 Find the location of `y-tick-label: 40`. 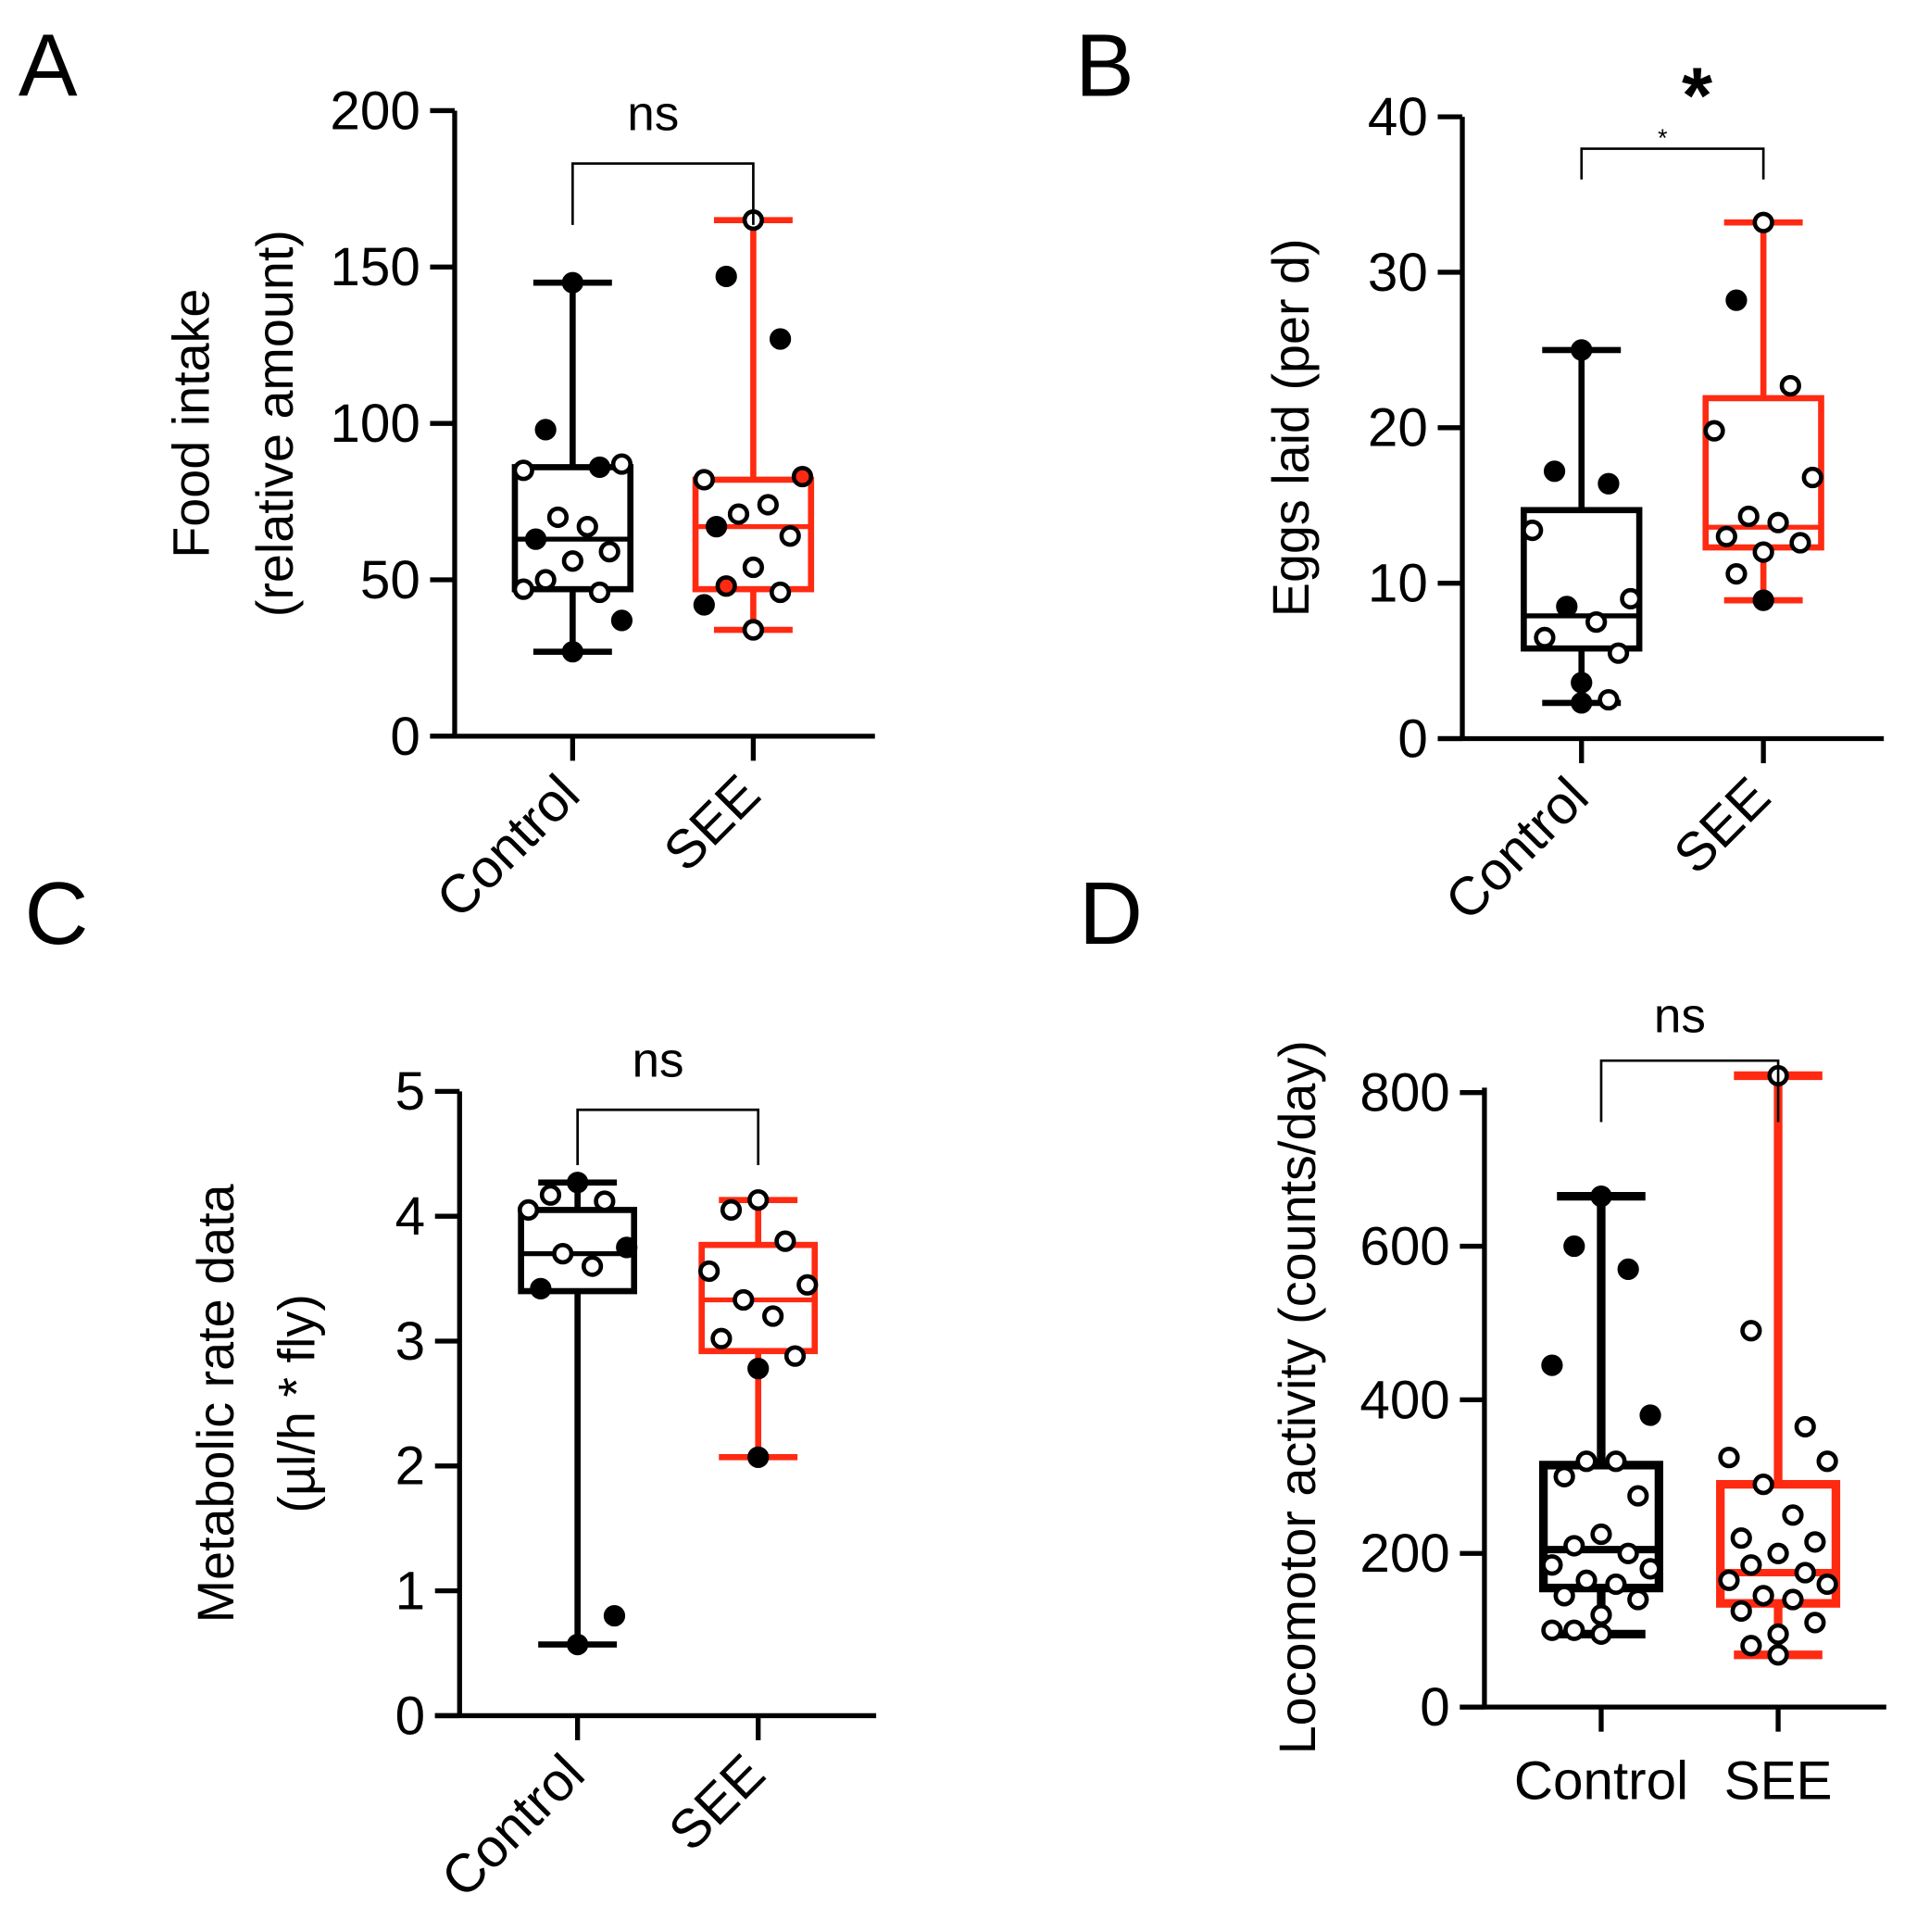

y-tick-label: 40 is located at coordinates (1398, 117).